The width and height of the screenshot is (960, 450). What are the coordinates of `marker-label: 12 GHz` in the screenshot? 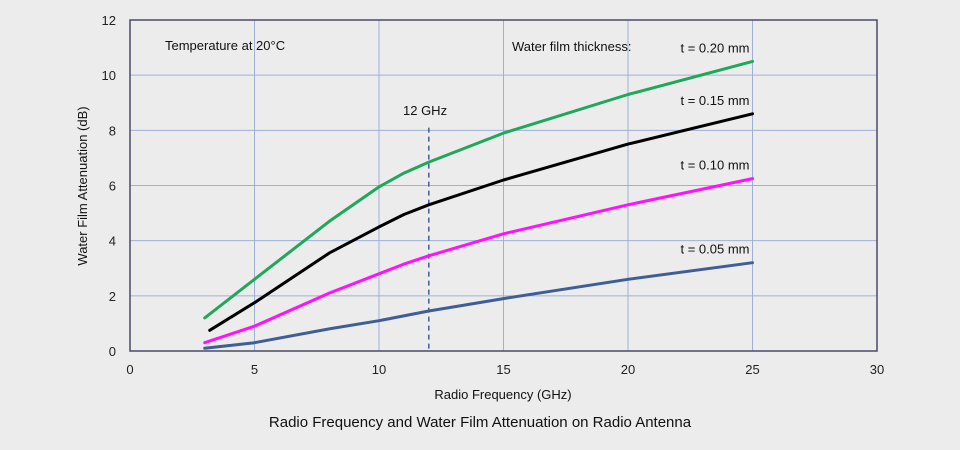 It's located at (425, 110).